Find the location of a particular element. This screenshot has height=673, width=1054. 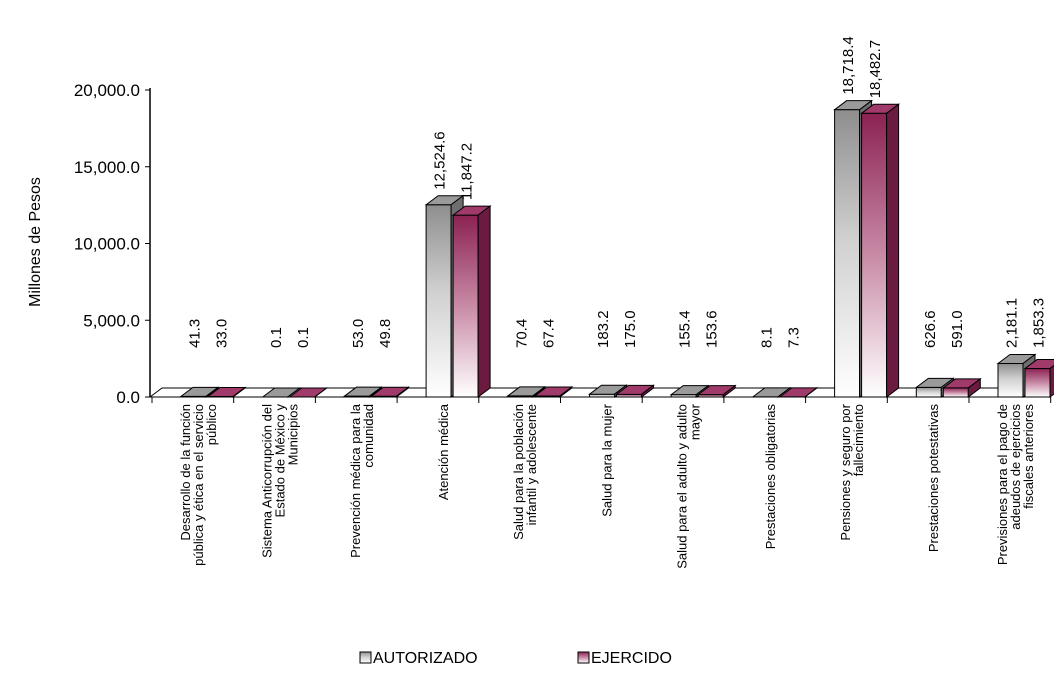

category-label-line: Salud para el adulto y adulto is located at coordinates (682, 486).